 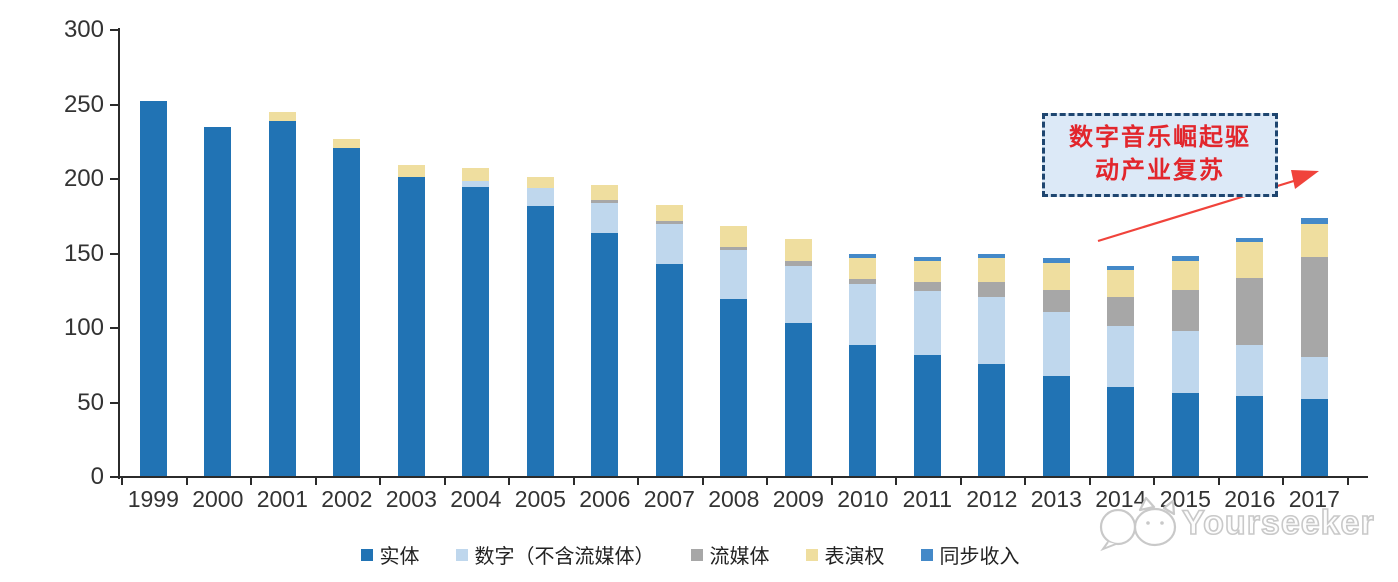 What do you see at coordinates (743, 477) in the screenshot?
I see `x-axis` at bounding box center [743, 477].